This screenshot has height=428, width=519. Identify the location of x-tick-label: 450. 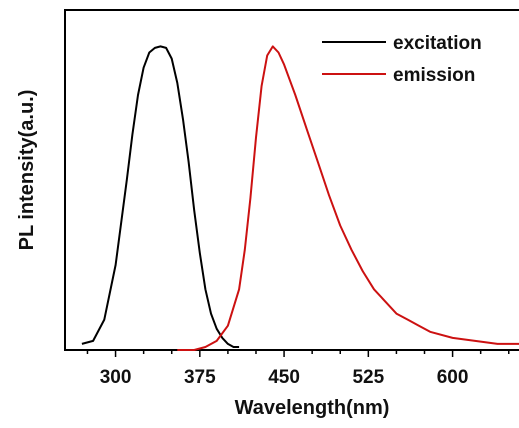
(284, 377).